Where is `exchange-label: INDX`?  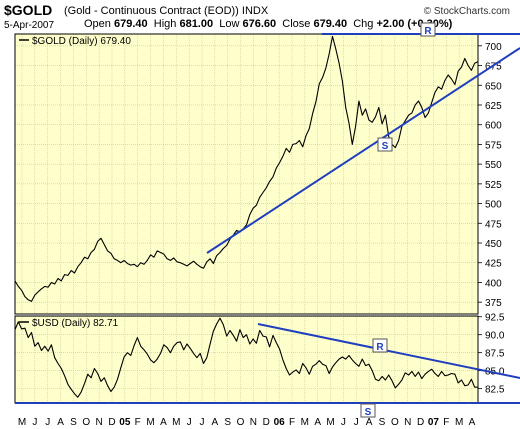 exchange-label: INDX is located at coordinates (255, 11).